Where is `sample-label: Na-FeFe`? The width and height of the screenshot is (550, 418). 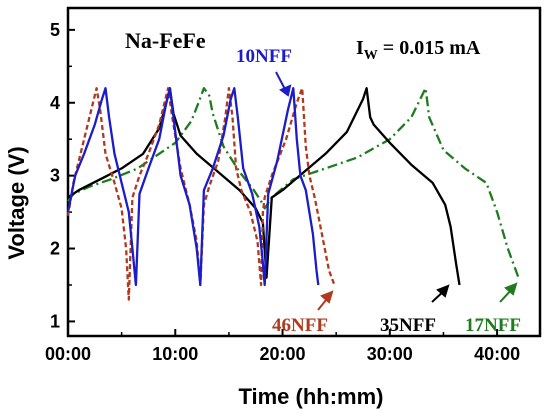
sample-label: Na-FeFe is located at coordinates (165, 40).